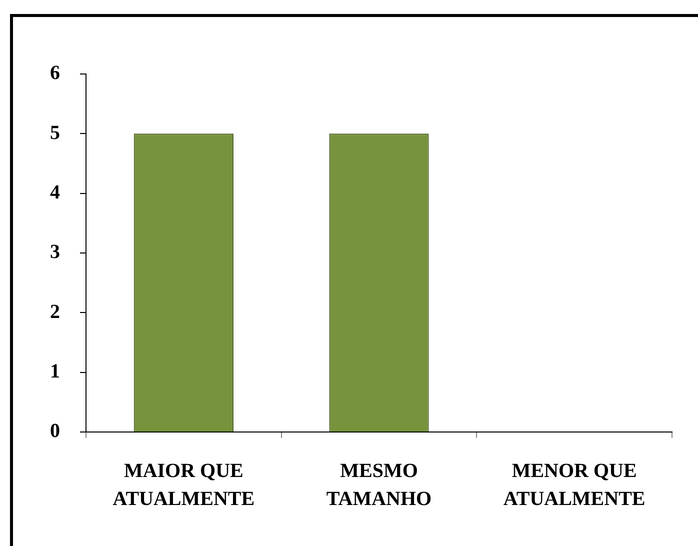 The image size is (698, 546). Describe the element at coordinates (55, 371) in the screenshot. I see `y-tick-label: 1` at that location.